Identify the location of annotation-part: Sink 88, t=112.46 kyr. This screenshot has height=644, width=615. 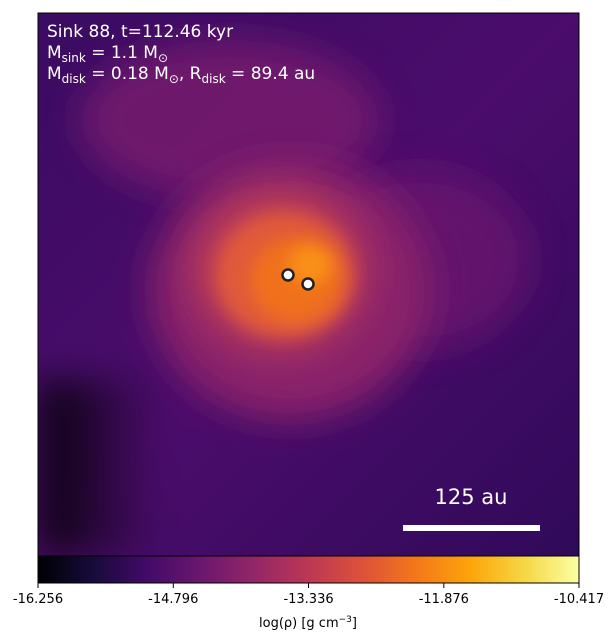
(140, 32).